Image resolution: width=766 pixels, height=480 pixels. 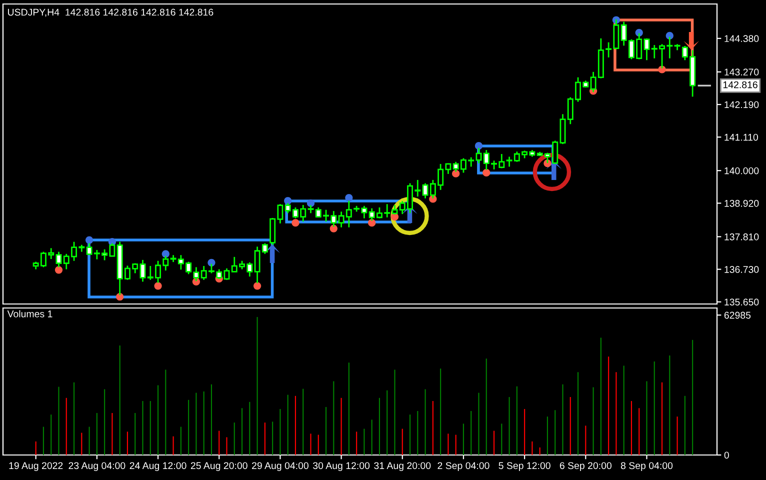 What do you see at coordinates (741, 170) in the screenshot?
I see `y-tick-label: 140.000` at bounding box center [741, 170].